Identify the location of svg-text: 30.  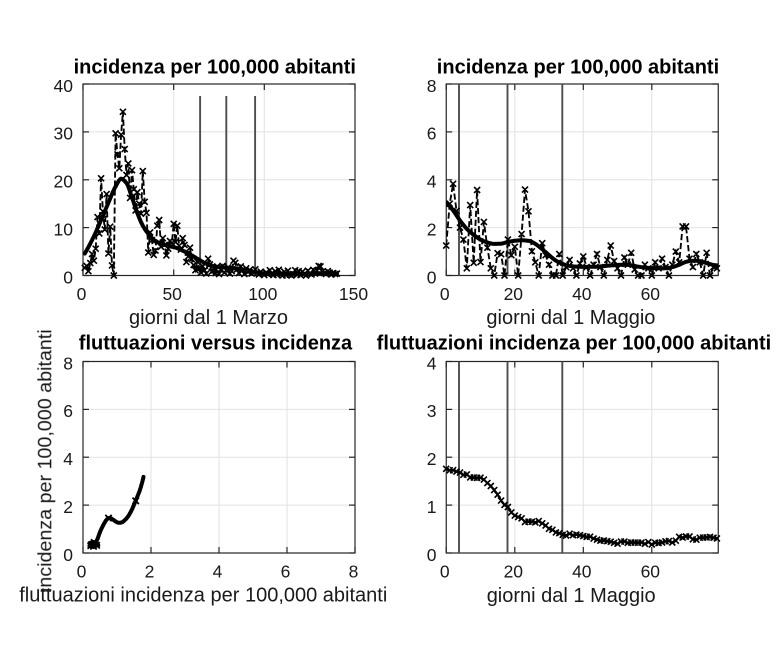
(64, 134).